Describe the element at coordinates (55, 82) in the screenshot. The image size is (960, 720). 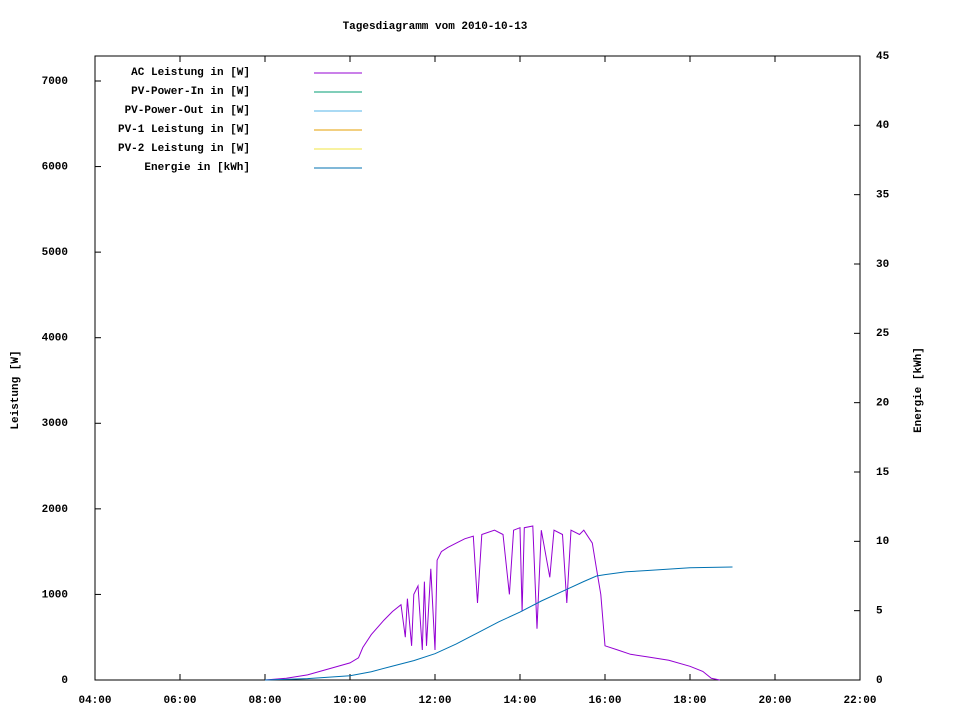
I see `y-tick-label: 7000` at that location.